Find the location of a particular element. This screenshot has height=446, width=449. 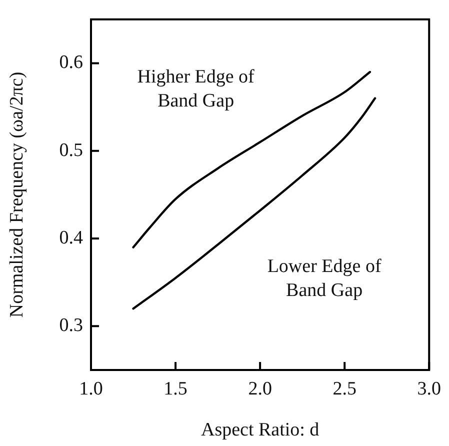

series-label: Higher Edge of Band Gap is located at coordinates (196, 89).